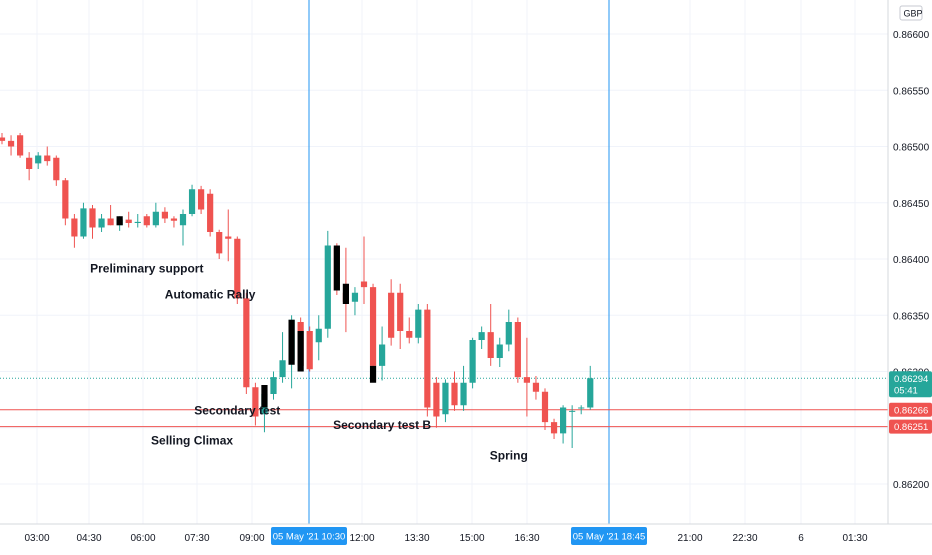 The height and width of the screenshot is (555, 932). I want to click on price-axis-bg, so click(910, 262).